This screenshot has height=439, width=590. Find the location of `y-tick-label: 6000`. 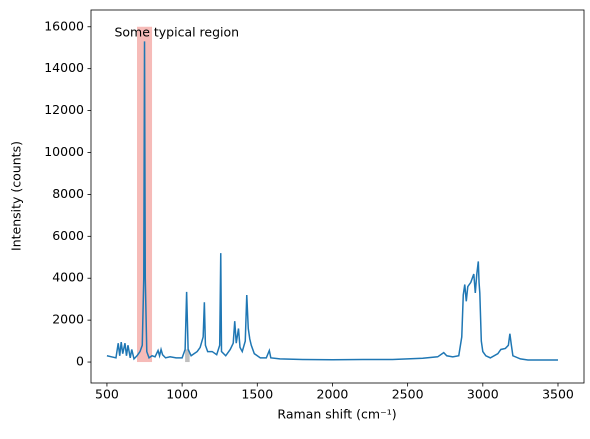

y-tick-label: 6000 is located at coordinates (68, 235).